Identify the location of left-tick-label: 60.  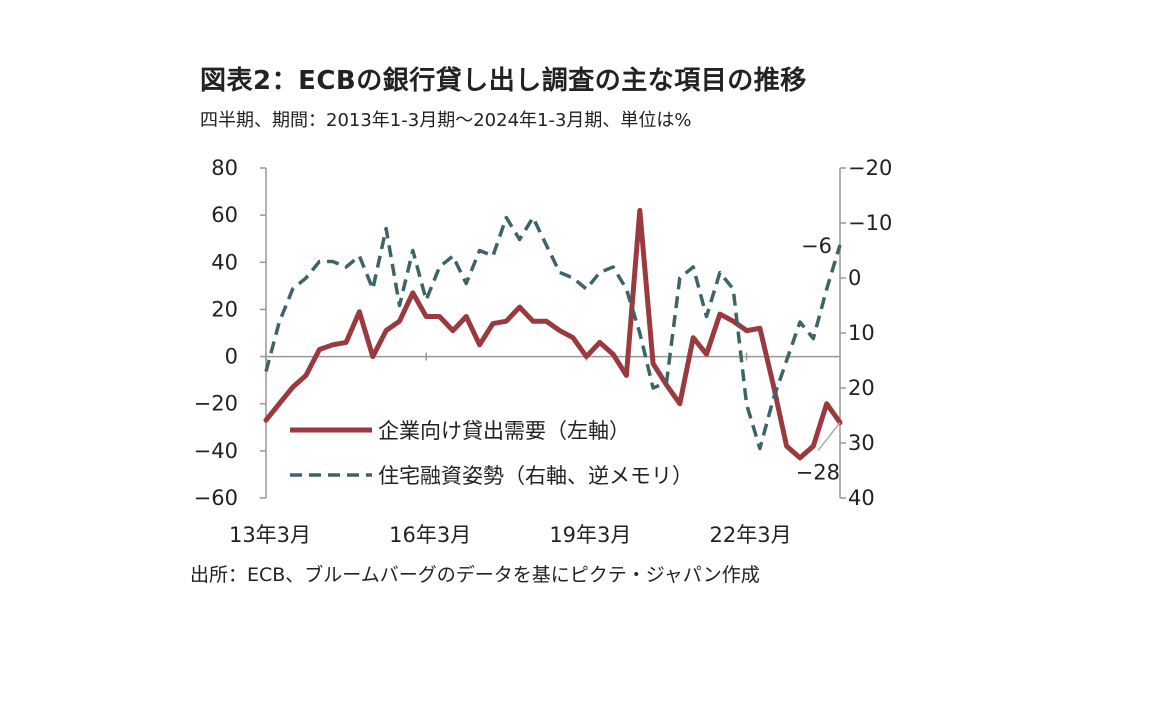
(224, 215).